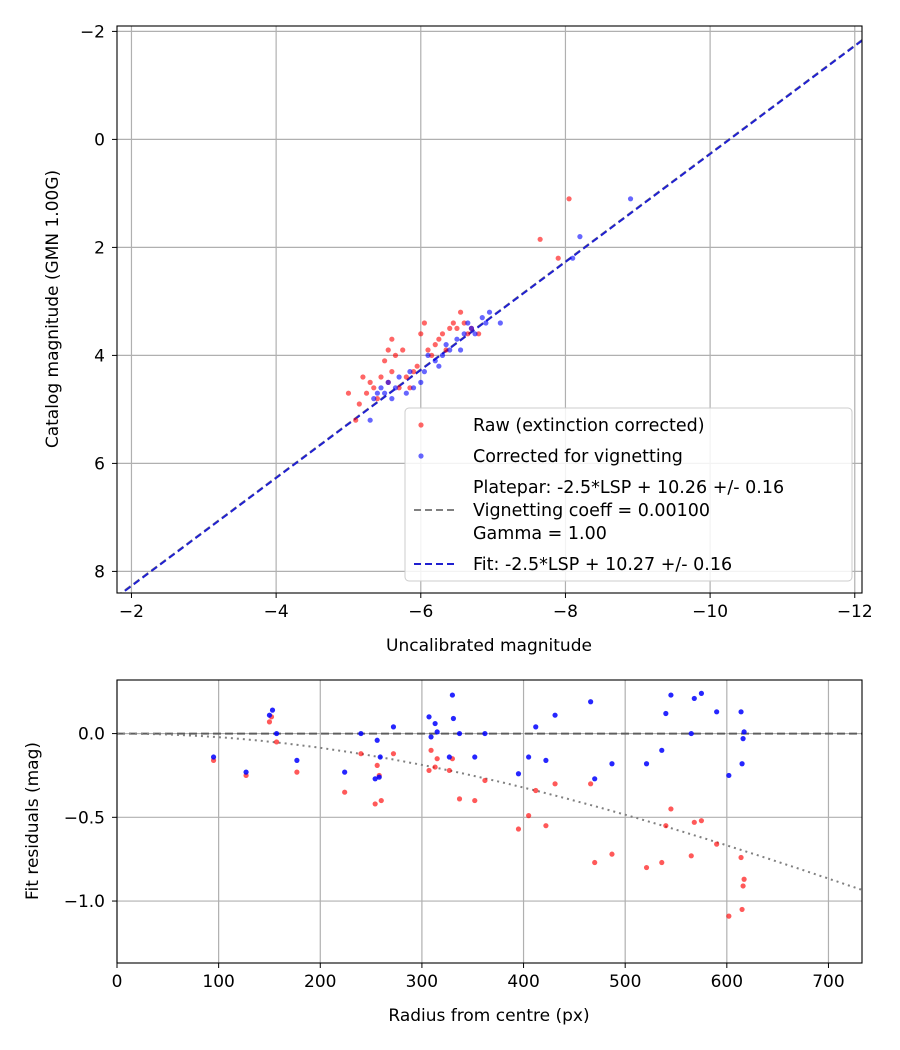 This screenshot has width=900, height=1050. Describe the element at coordinates (92, 32) in the screenshot. I see `top-y-tick-label: −2` at that location.